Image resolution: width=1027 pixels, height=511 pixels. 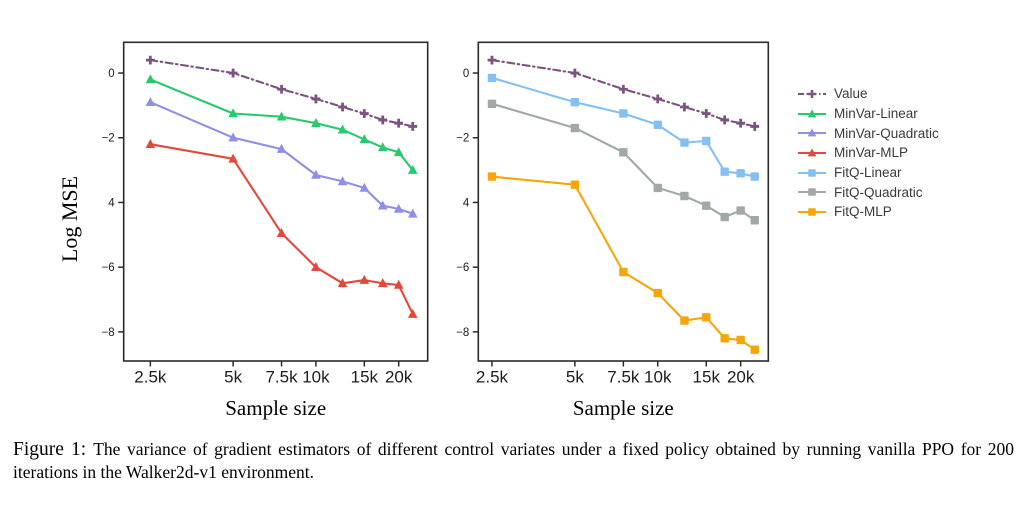 What do you see at coordinates (886, 133) in the screenshot?
I see `legend-label: MinVar-Quadratic` at bounding box center [886, 133].